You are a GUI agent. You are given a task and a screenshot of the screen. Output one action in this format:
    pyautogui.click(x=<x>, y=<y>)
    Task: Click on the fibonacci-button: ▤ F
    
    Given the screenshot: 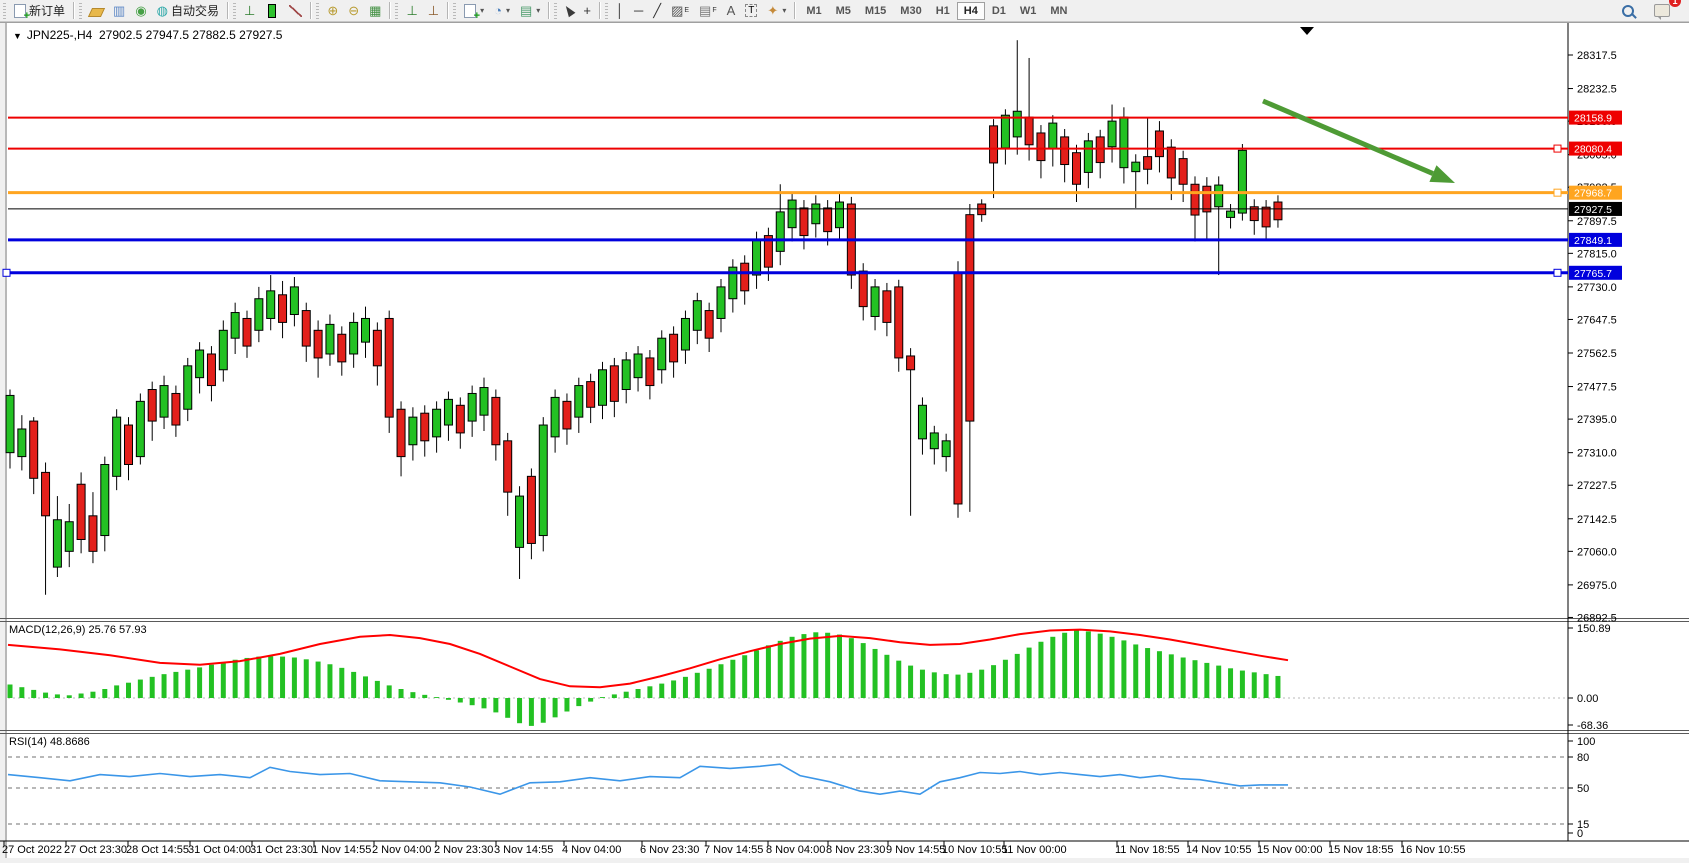 What is the action you would take?
    pyautogui.click(x=708, y=10)
    